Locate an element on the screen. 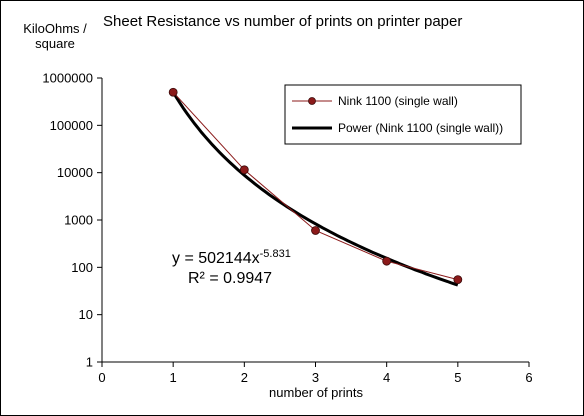 The image size is (584, 416). x-tick-label: 5 is located at coordinates (457, 377).